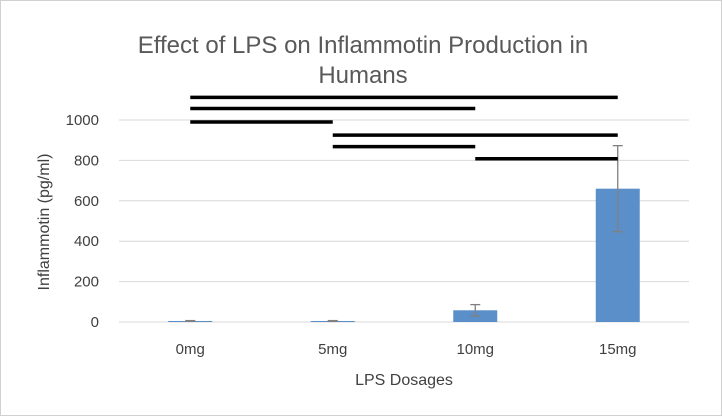  I want to click on x-tick-label: 15mg, so click(618, 349).